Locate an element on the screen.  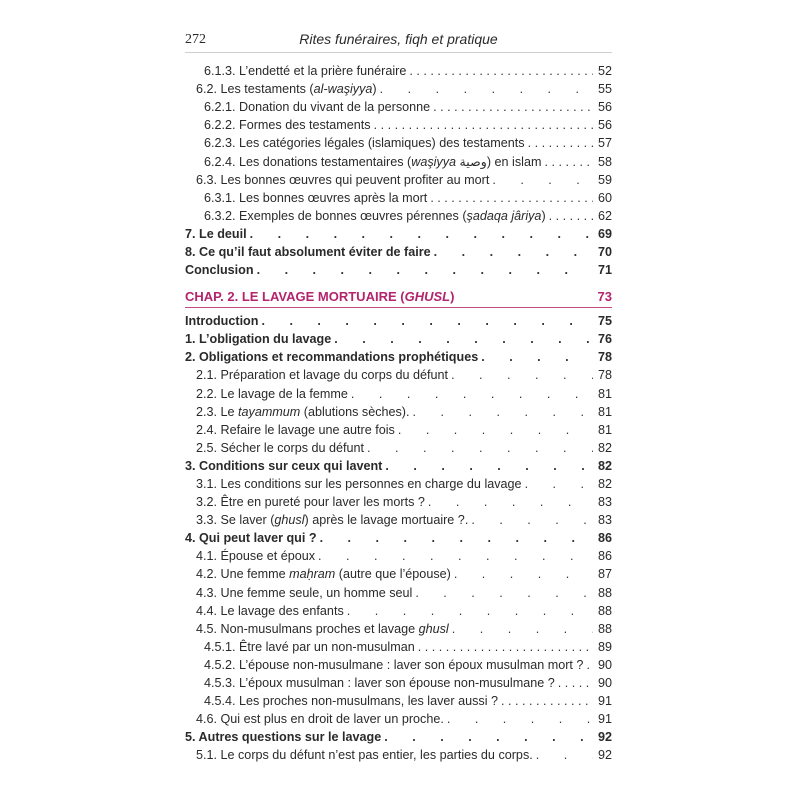
toc-entry-page: 75 is located at coordinates (604, 321).